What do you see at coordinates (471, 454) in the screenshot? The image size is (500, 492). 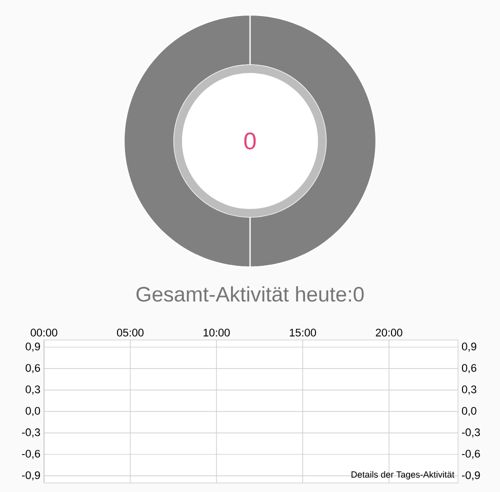 I see `y2-tick-label: -0,6` at bounding box center [471, 454].